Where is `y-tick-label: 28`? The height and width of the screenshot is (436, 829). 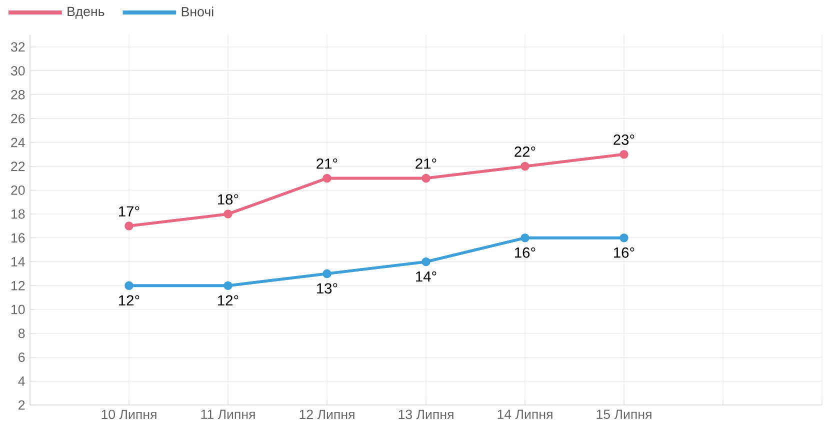
y-tick-label: 28 is located at coordinates (18, 95).